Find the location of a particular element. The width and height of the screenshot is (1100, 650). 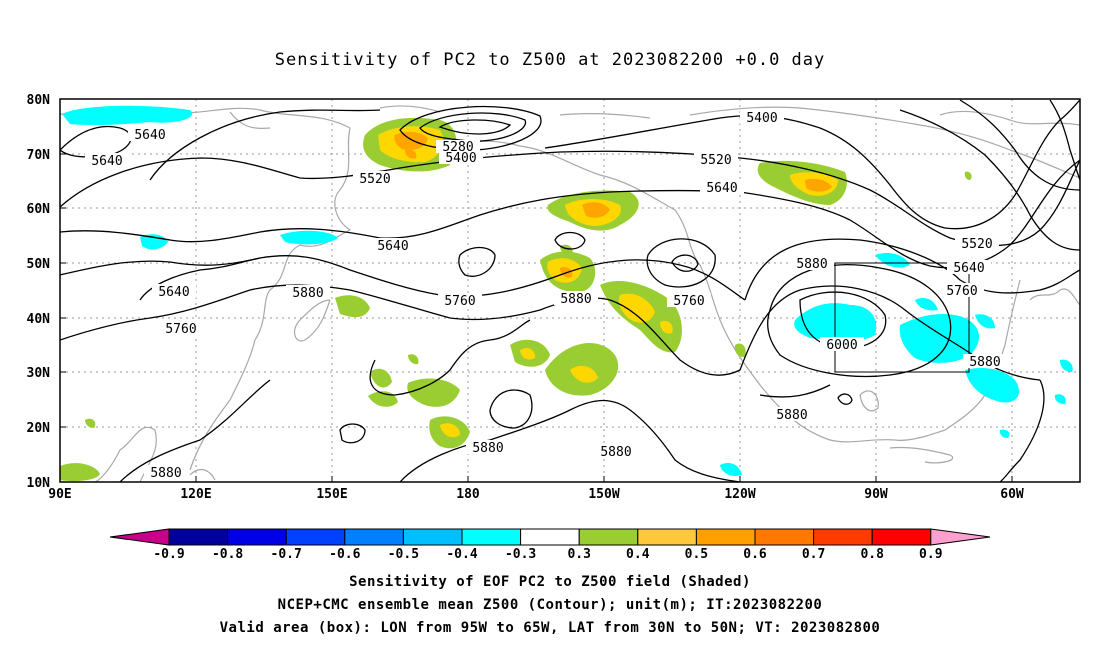

lat-label: 20N is located at coordinates (39, 428).